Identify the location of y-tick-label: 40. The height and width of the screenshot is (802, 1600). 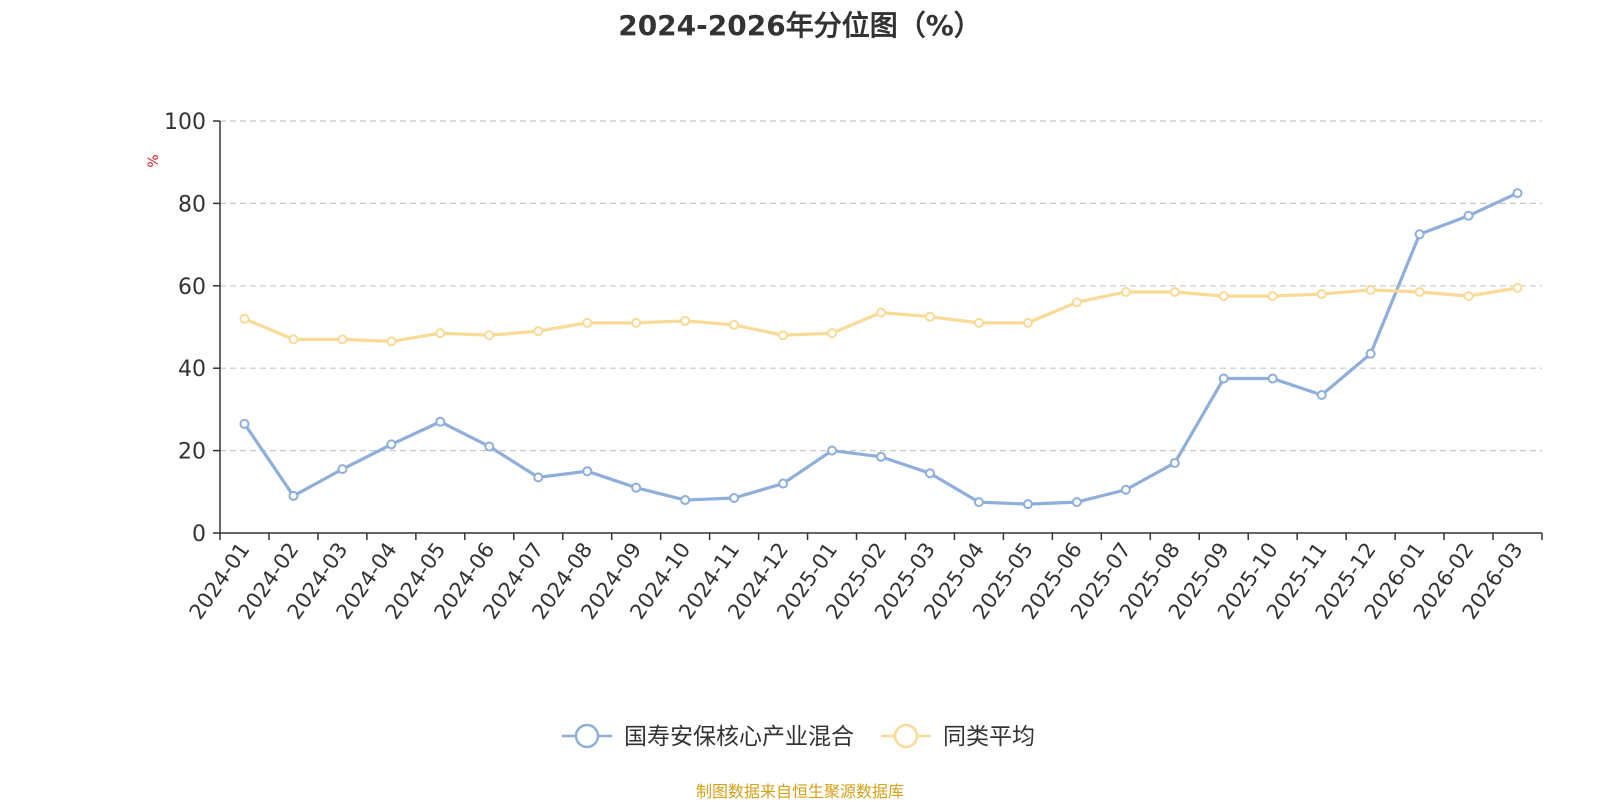
(192, 369).